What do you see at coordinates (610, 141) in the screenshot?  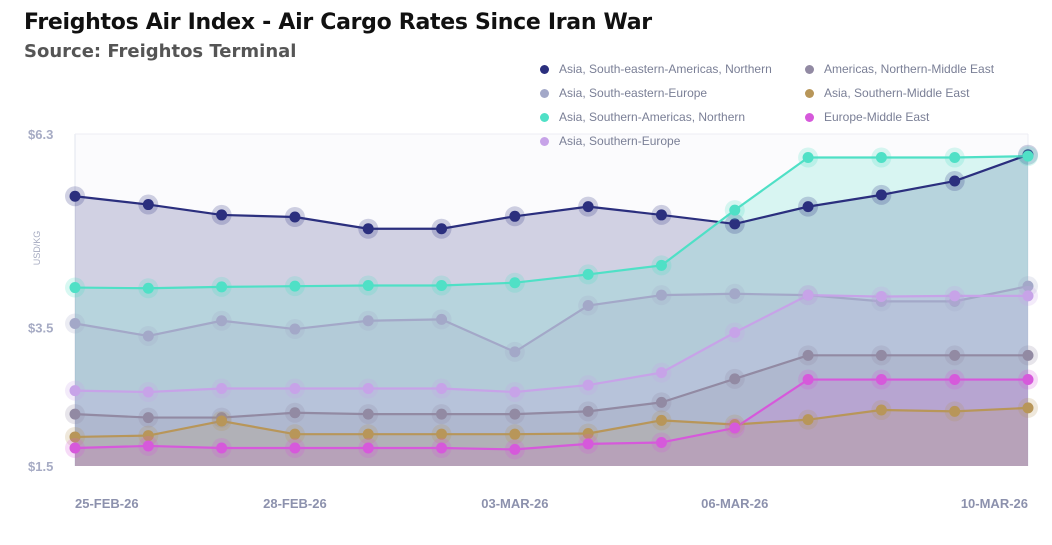 I see `legend-item: Asia, Southern-Europe` at bounding box center [610, 141].